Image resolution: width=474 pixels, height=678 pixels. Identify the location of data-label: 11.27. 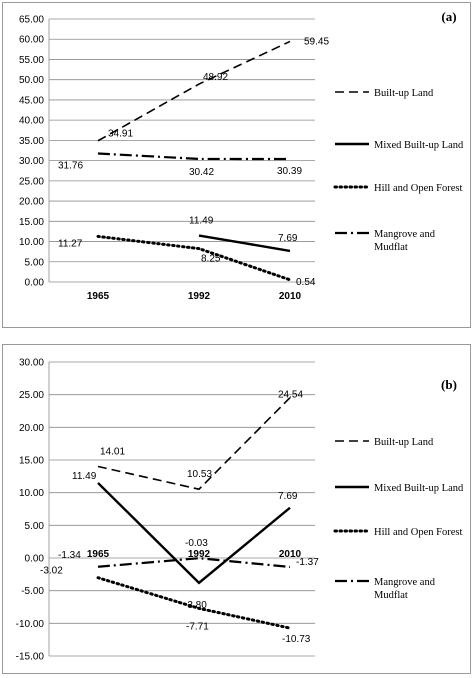
(70, 243).